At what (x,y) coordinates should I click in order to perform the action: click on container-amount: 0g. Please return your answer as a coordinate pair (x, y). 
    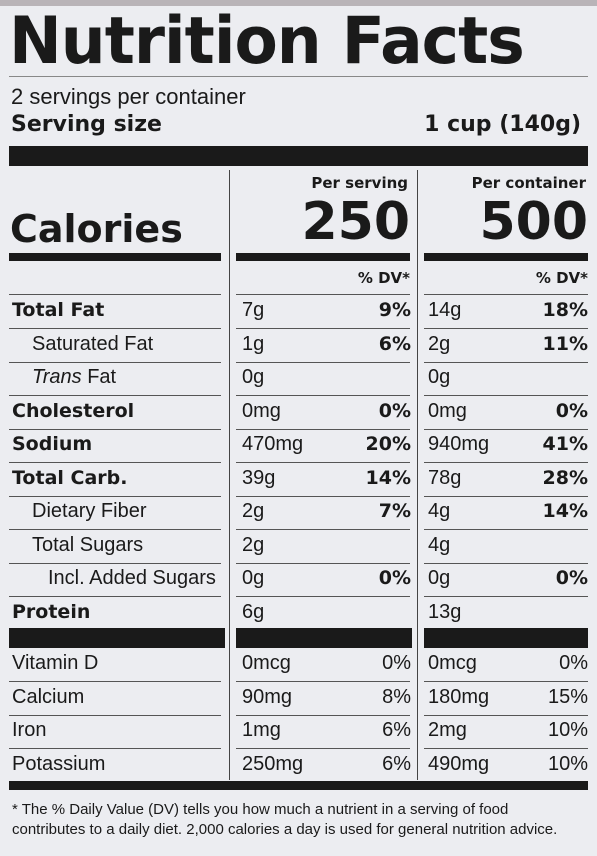
    Looking at the image, I should click on (439, 377).